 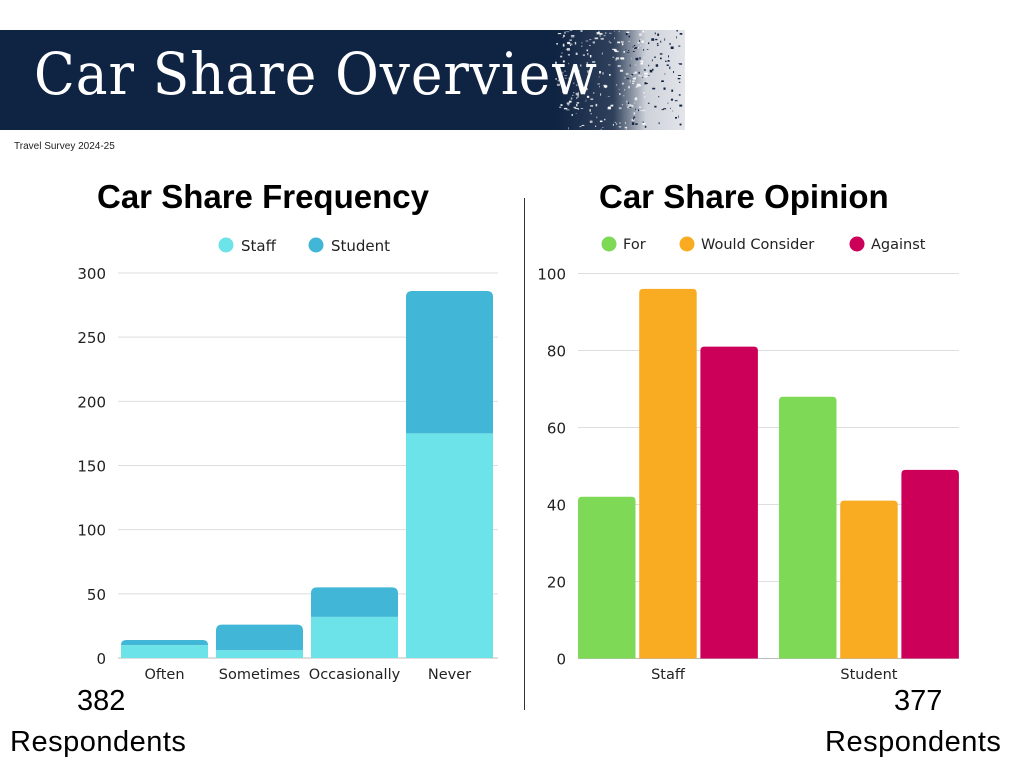 What do you see at coordinates (857, 244) in the screenshot?
I see `legend-swatch-against` at bounding box center [857, 244].